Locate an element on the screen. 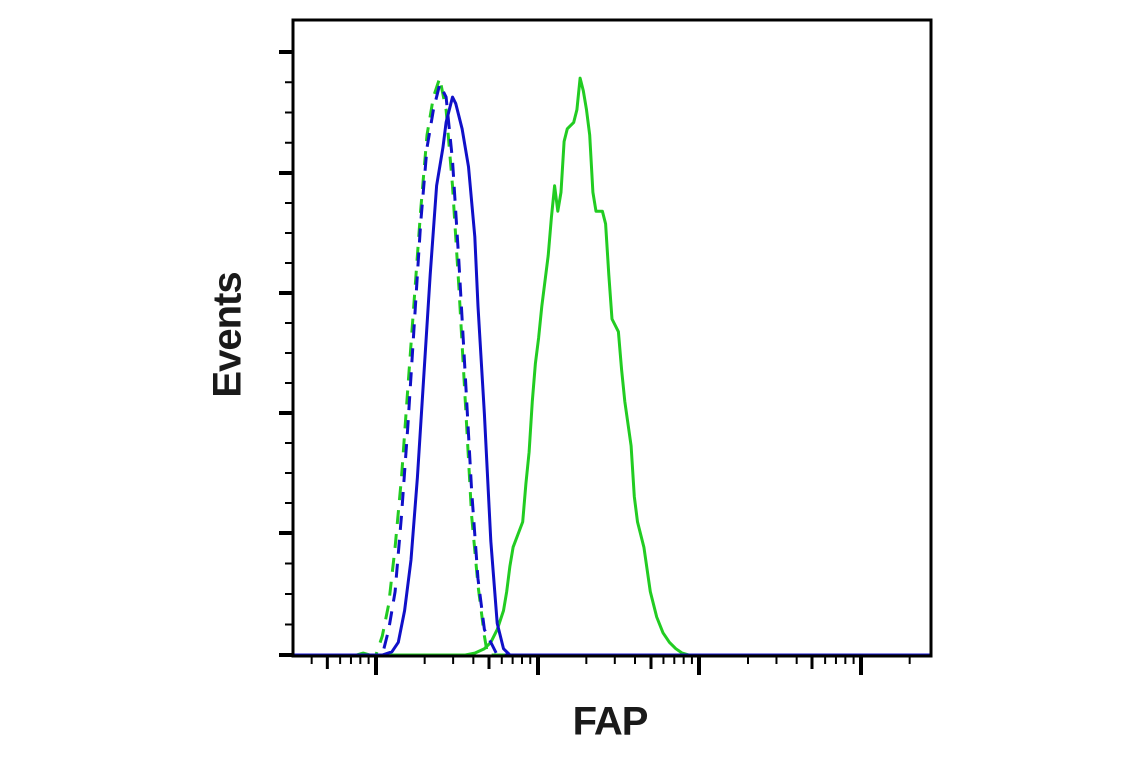 This screenshot has width=1141, height=768. x-axis-label: FAP is located at coordinates (610, 721).